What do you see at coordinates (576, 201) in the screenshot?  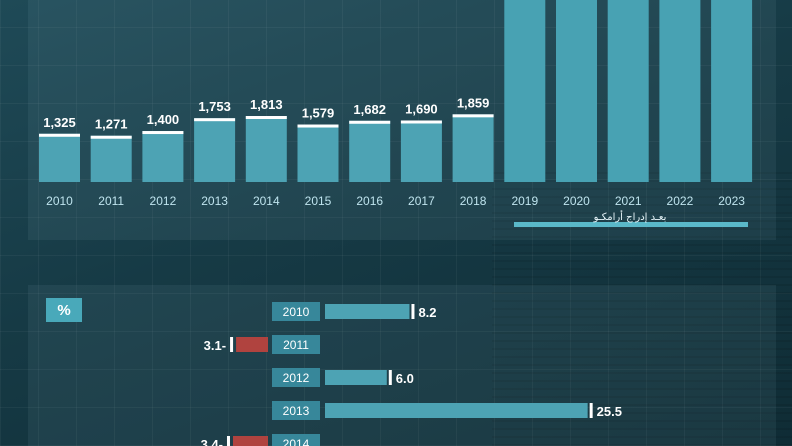 I see `x-tick-label-2020: 2020` at bounding box center [576, 201].